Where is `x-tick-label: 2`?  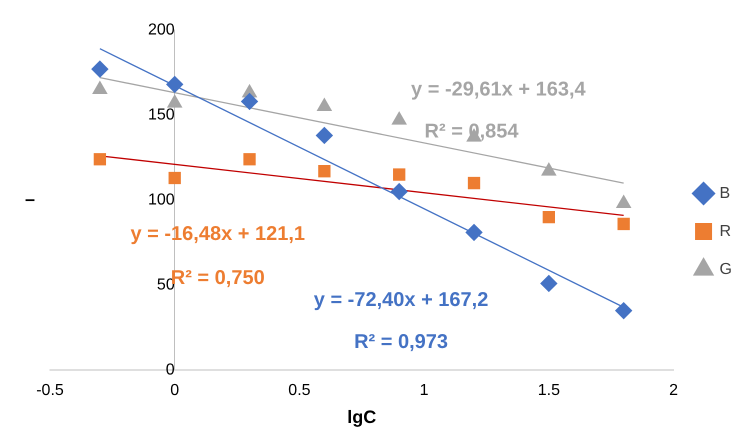 x-tick-label: 2 is located at coordinates (673, 391).